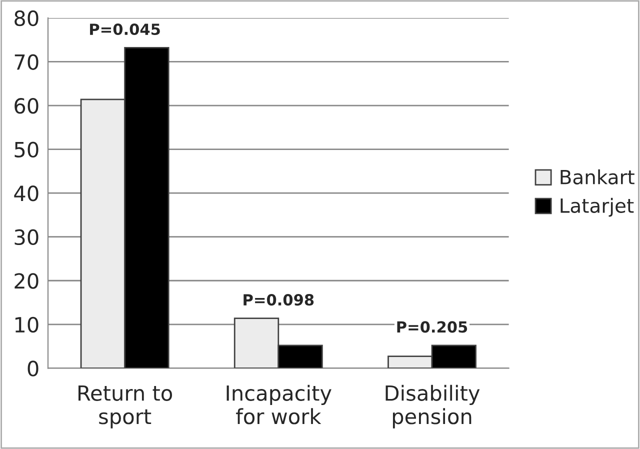 This screenshot has height=449, width=640. What do you see at coordinates (125, 29) in the screenshot?
I see `annotation: P=0.045` at bounding box center [125, 29].